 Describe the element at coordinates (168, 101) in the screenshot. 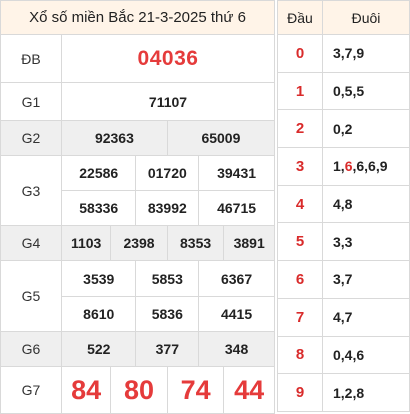

I see `first-prize: 71107` at that location.